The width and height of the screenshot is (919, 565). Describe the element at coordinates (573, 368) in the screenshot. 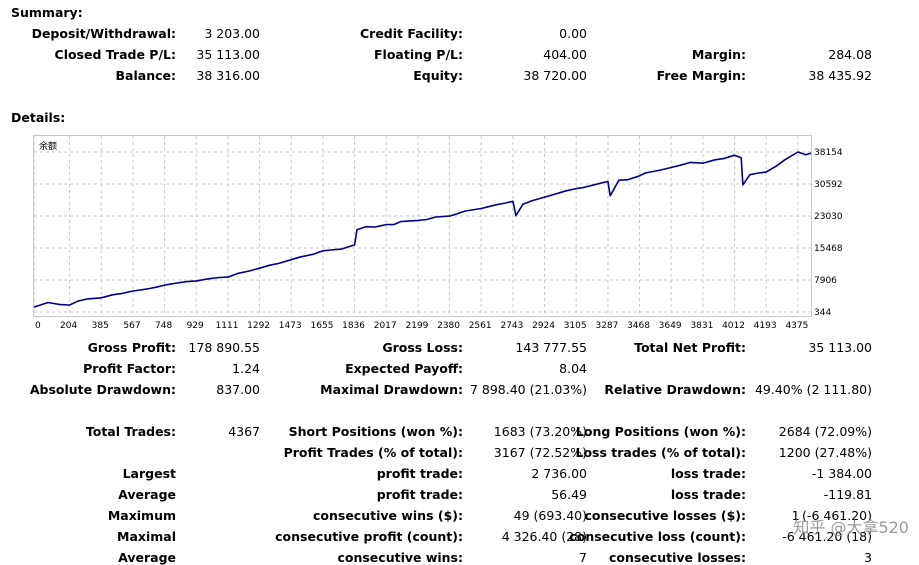

I see `expected-payoff-value: 8.04` at that location.